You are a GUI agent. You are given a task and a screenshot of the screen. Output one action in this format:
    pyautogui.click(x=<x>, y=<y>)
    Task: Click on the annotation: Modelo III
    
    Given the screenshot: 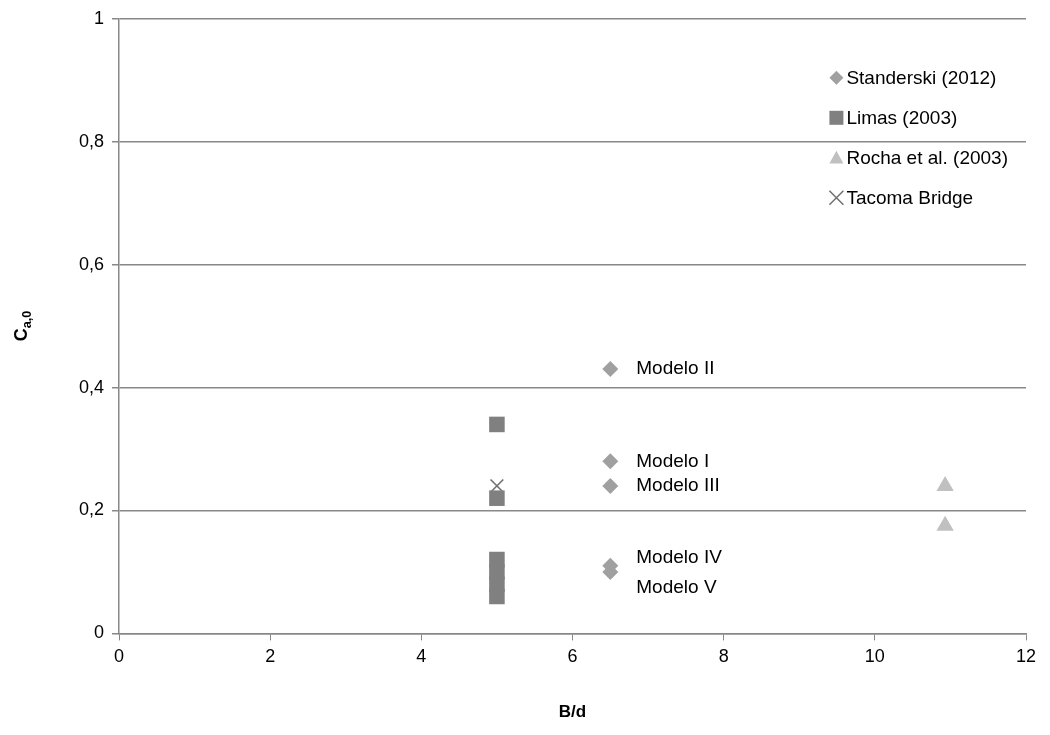 What is the action you would take?
    pyautogui.click(x=678, y=485)
    